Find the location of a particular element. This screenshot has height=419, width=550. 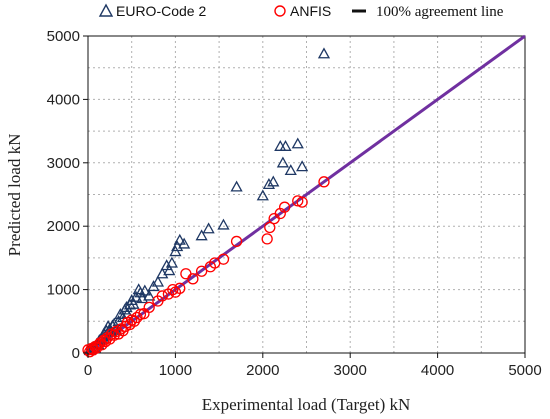

legend: EURO-Code 2 ANFIS 100% agreement line is located at coordinates (301, 11).